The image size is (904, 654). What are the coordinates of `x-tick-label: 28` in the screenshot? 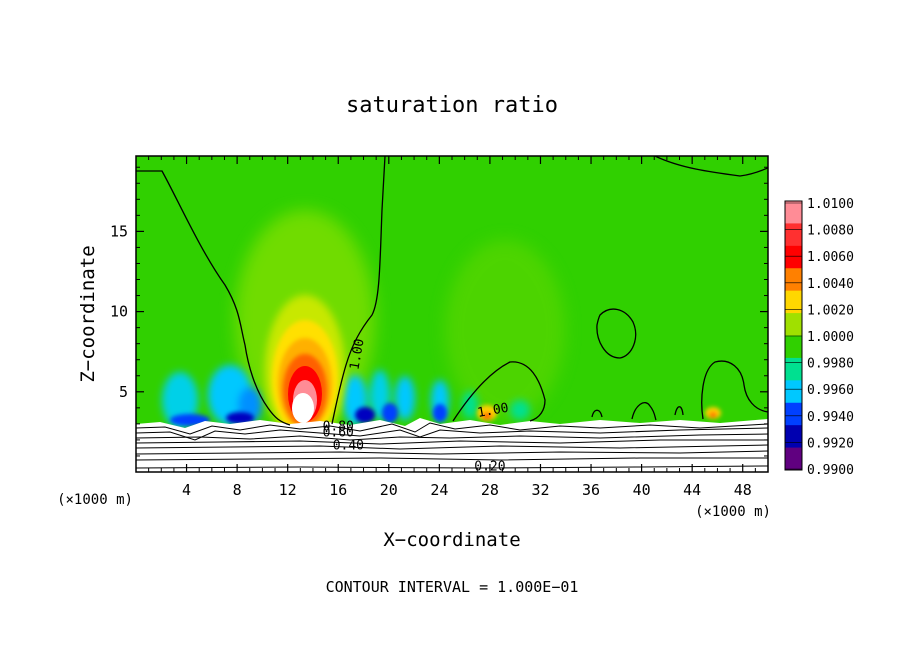 It's located at (490, 490).